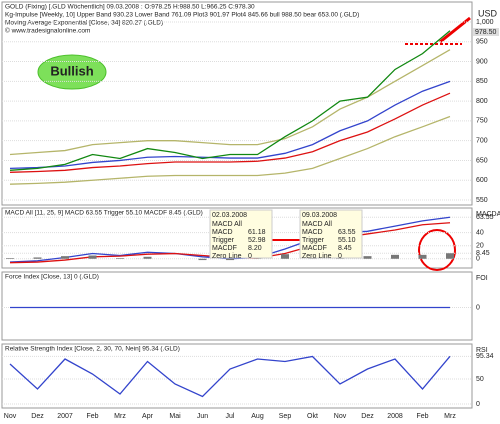 Image resolution: width=500 pixels, height=424 pixels. Describe the element at coordinates (480, 232) in the screenshot. I see `y-tick-label: 40` at that location.